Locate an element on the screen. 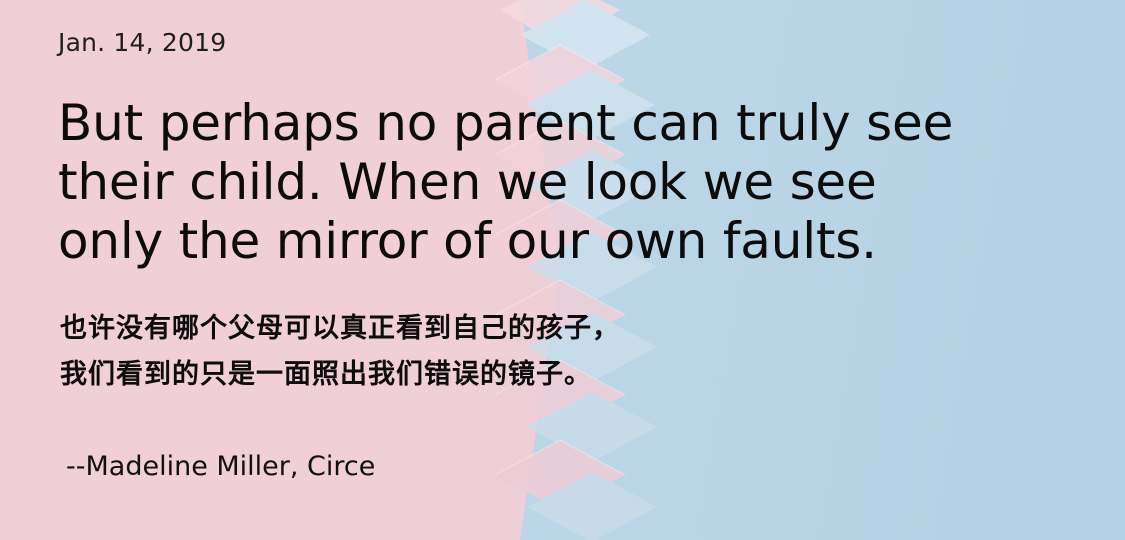 The image size is (1125, 540). quote-chinese: 也许没有哪个父母可以真正看到自己的孩子， 我们看到的只是一面照出我们错误的镜子。 is located at coordinates (340, 352).